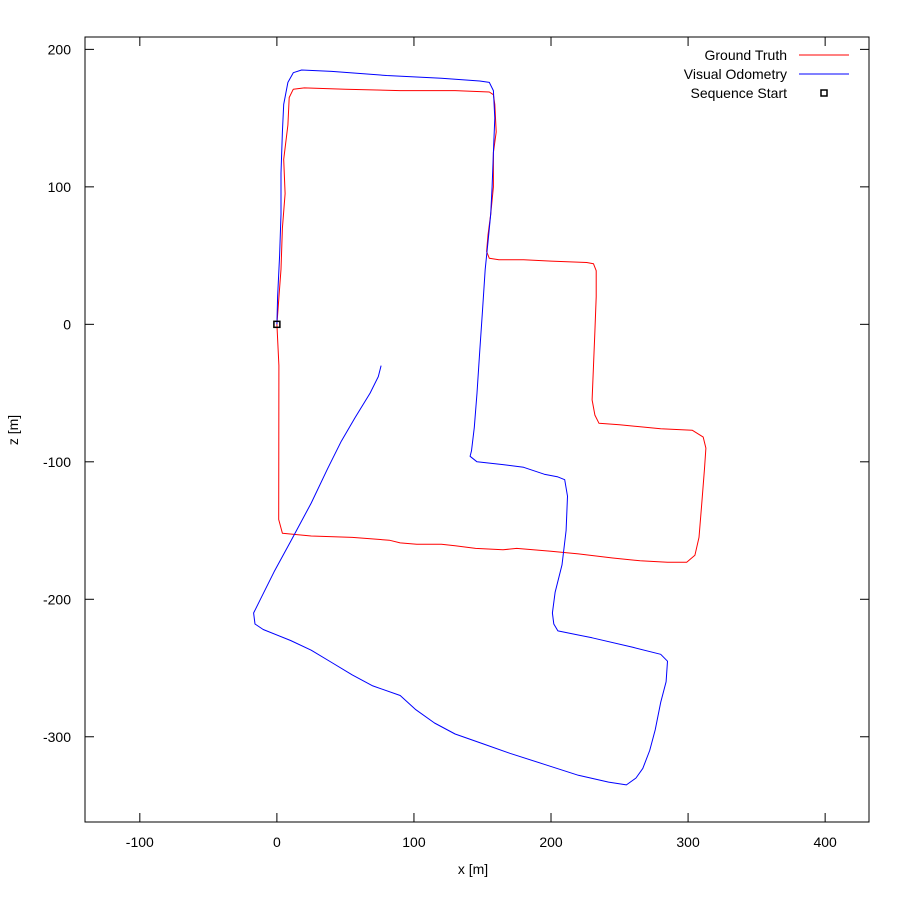 This screenshot has height=900, width=900. Describe the element at coordinates (735, 74) in the screenshot. I see `legend-label-visual-odometry: Visual Odometry` at that location.